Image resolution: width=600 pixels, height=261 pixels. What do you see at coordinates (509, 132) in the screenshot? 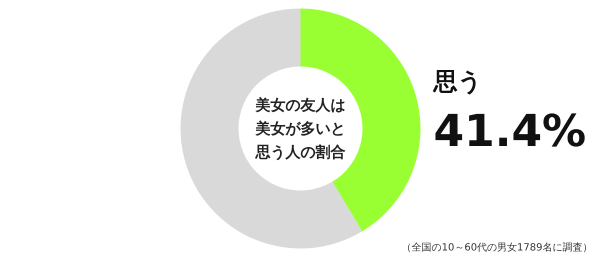
I see `data-label: 41.4%` at bounding box center [509, 132].